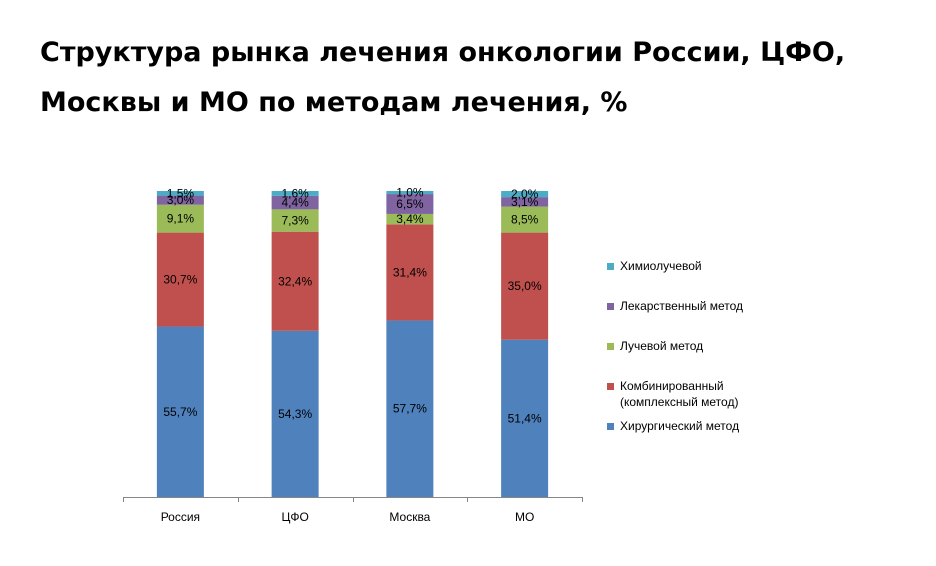 This screenshot has width=936, height=566. I want to click on x-tick-label: Россия, so click(180, 517).